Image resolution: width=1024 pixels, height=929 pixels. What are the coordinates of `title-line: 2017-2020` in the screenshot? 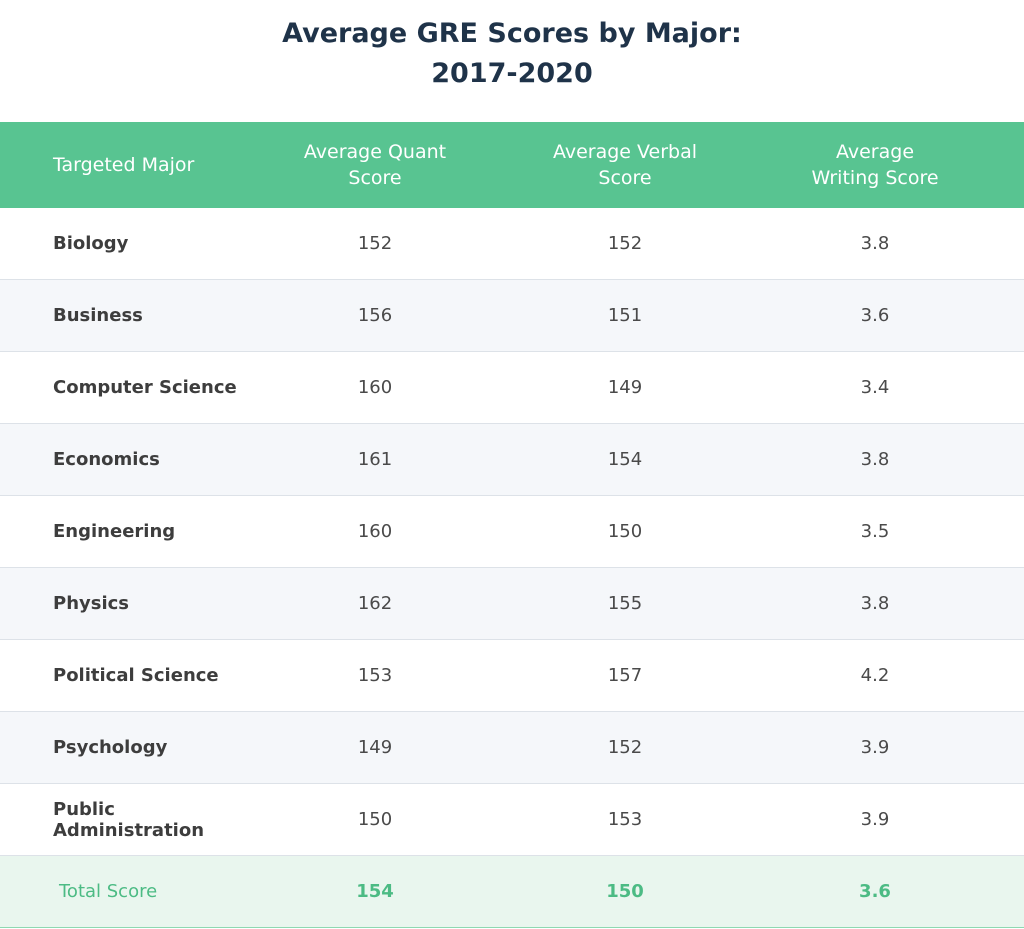 It's located at (512, 73).